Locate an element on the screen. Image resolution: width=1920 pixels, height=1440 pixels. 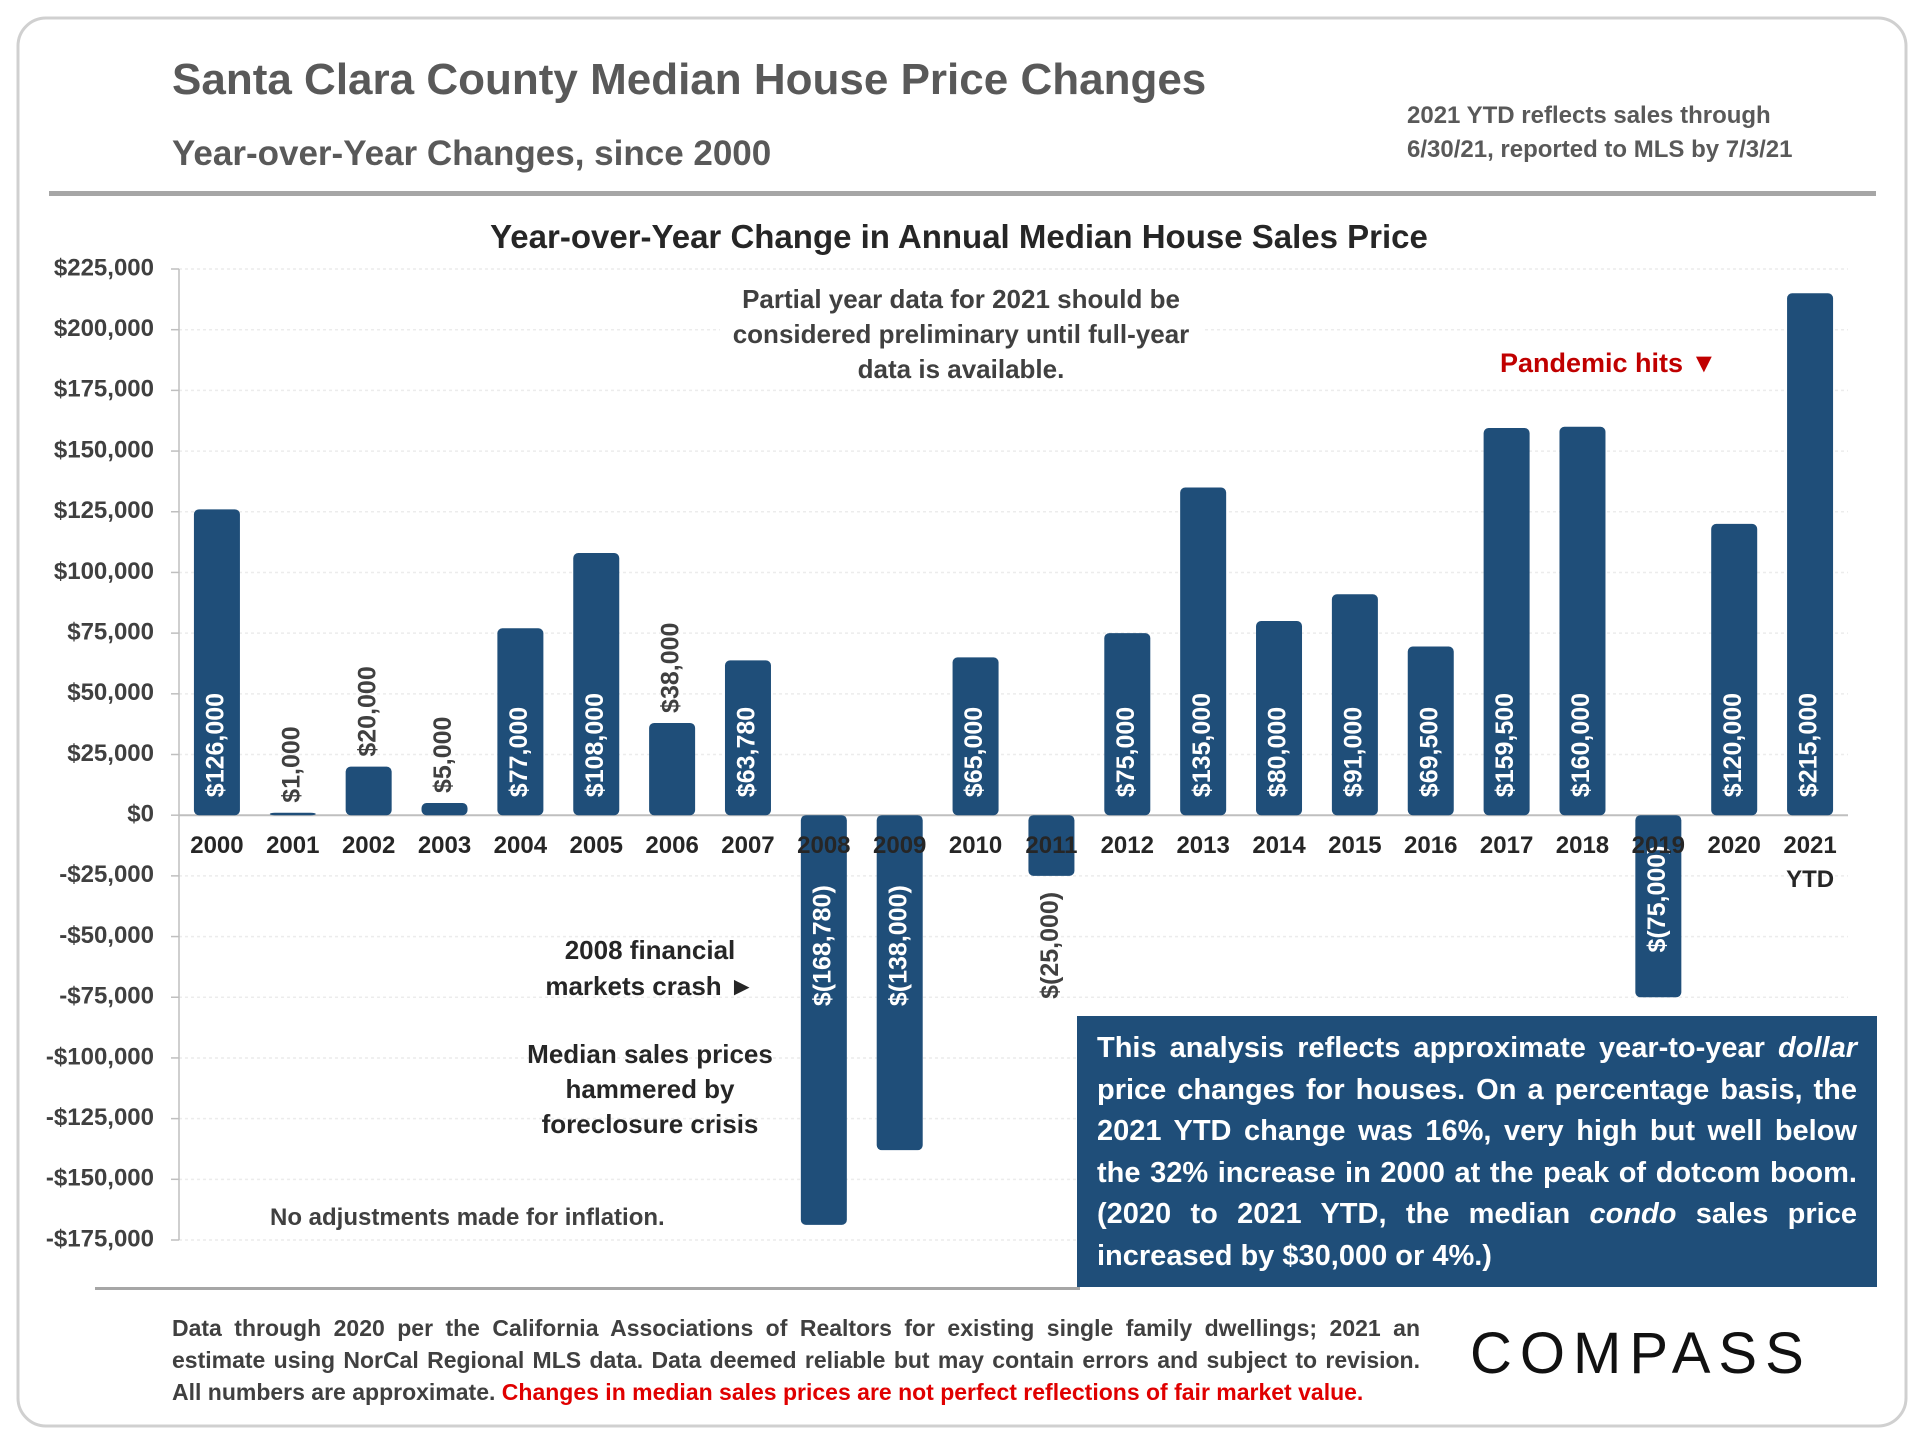
subtitle: Year-over-Year Changes, since 2000 is located at coordinates (471, 153).